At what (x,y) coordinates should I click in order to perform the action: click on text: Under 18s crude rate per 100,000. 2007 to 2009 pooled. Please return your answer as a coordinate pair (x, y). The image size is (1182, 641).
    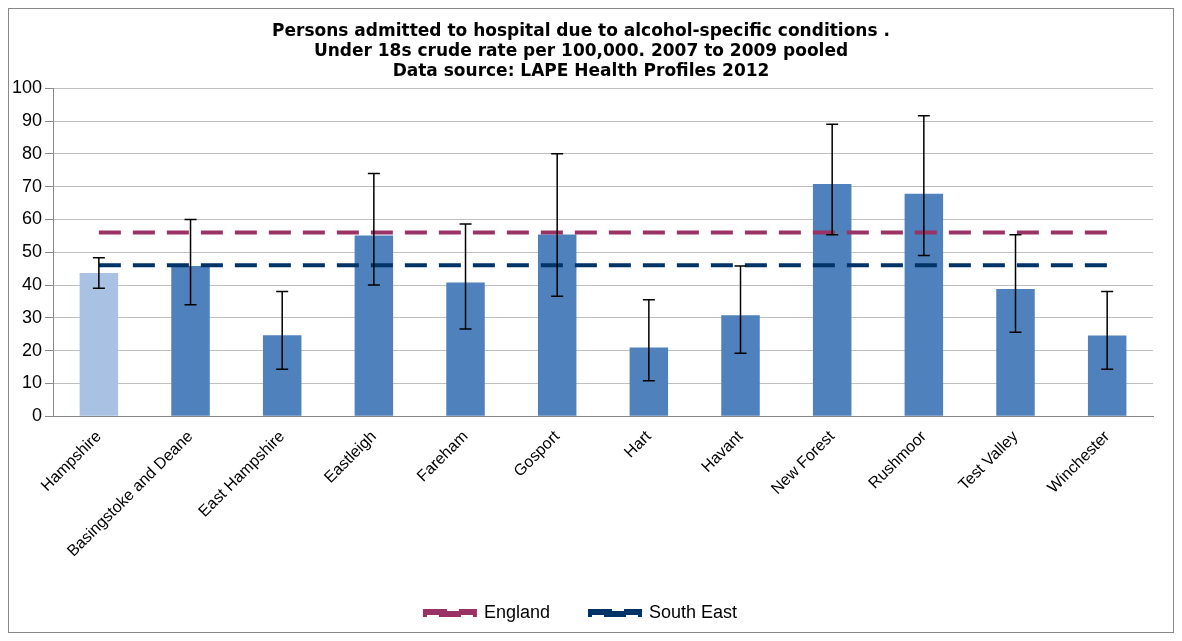
    Looking at the image, I should click on (581, 50).